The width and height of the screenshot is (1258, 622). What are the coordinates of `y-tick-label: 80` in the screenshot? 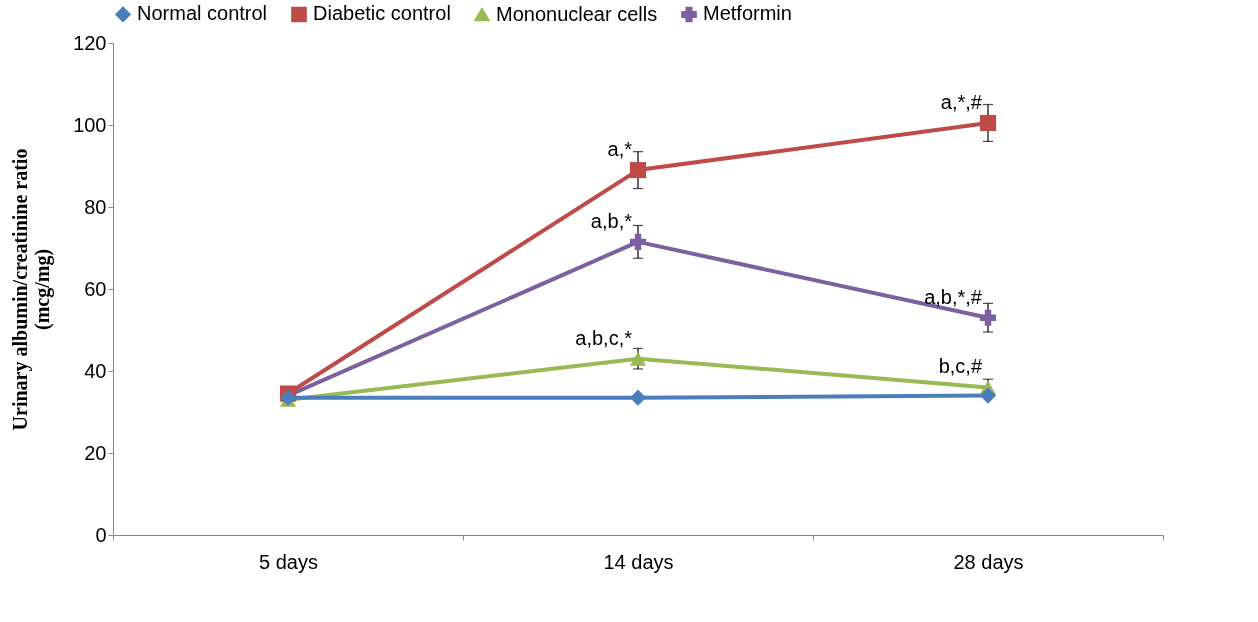 It's located at (95, 206).